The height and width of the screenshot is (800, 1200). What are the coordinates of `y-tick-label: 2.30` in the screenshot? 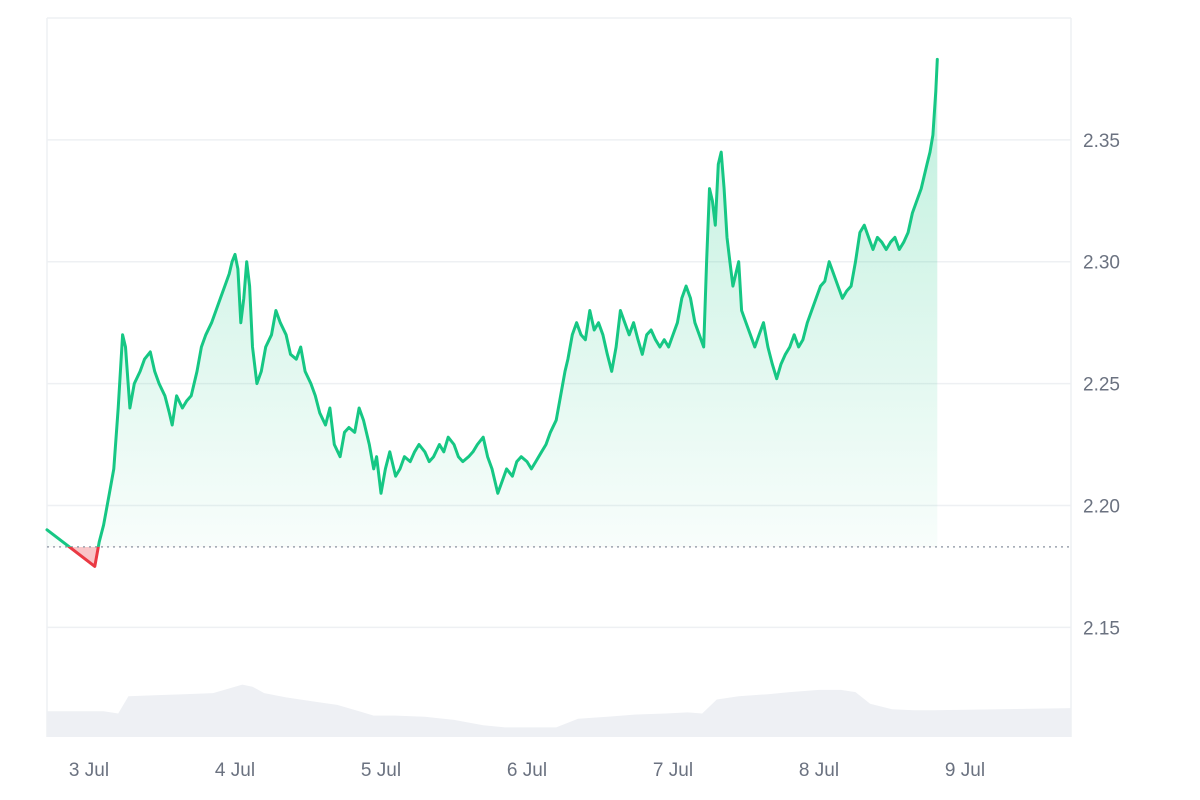 It's located at (1101, 263).